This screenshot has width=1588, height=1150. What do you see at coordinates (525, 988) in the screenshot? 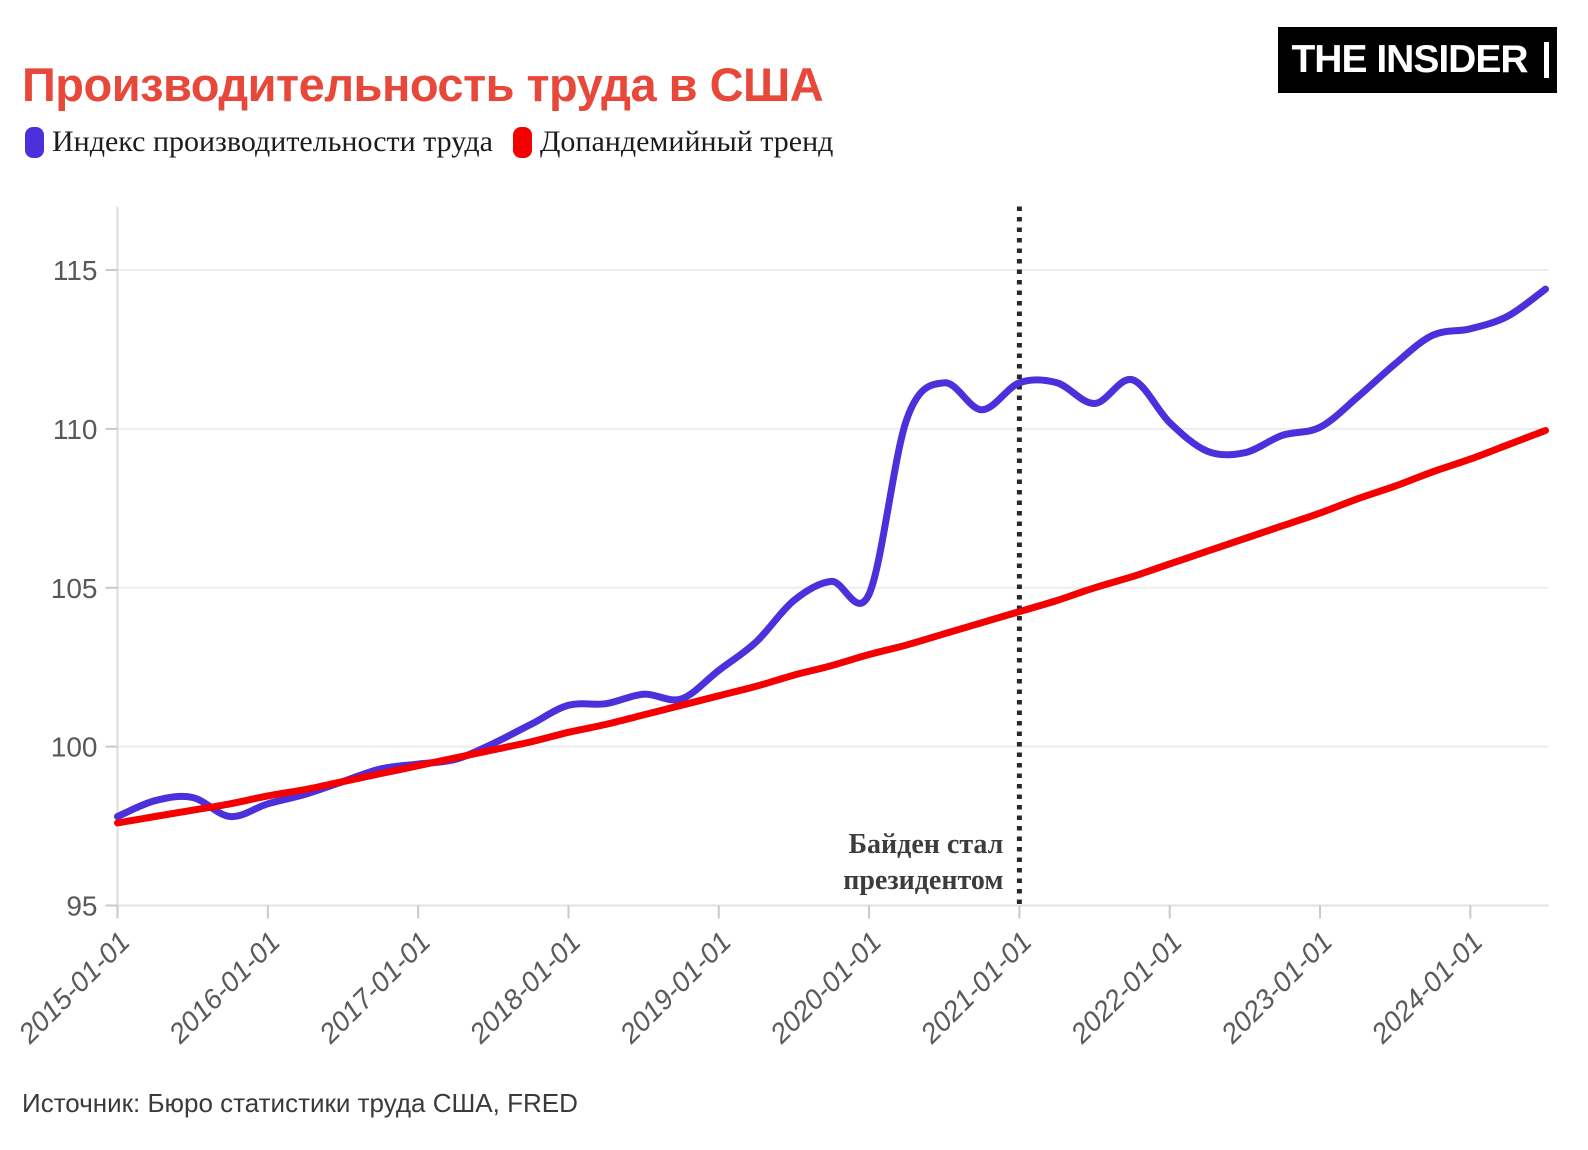
I see `x-tick-label-2018: 2018-01-01` at bounding box center [525, 988].